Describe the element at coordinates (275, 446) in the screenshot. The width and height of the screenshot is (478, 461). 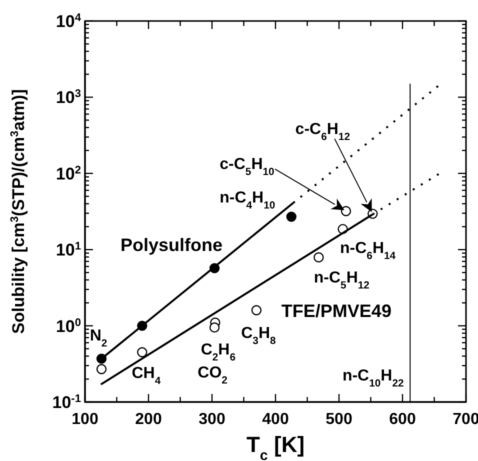
I see `x-axis-title: T$_{c}$ [K]` at that location.